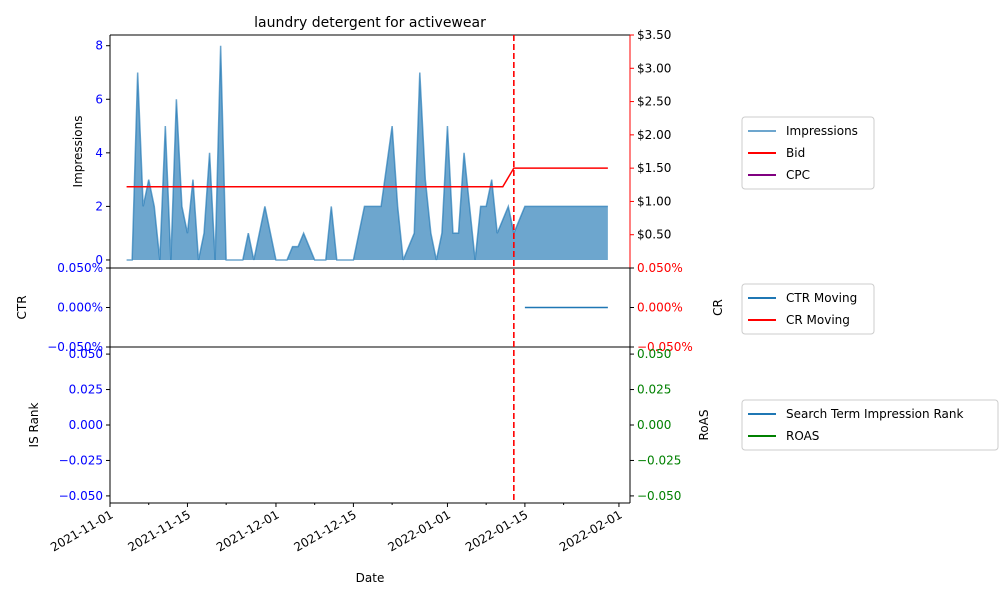 This screenshot has width=1000, height=600. I want to click on y-tick-label-left: −0.025, so click(81, 460).